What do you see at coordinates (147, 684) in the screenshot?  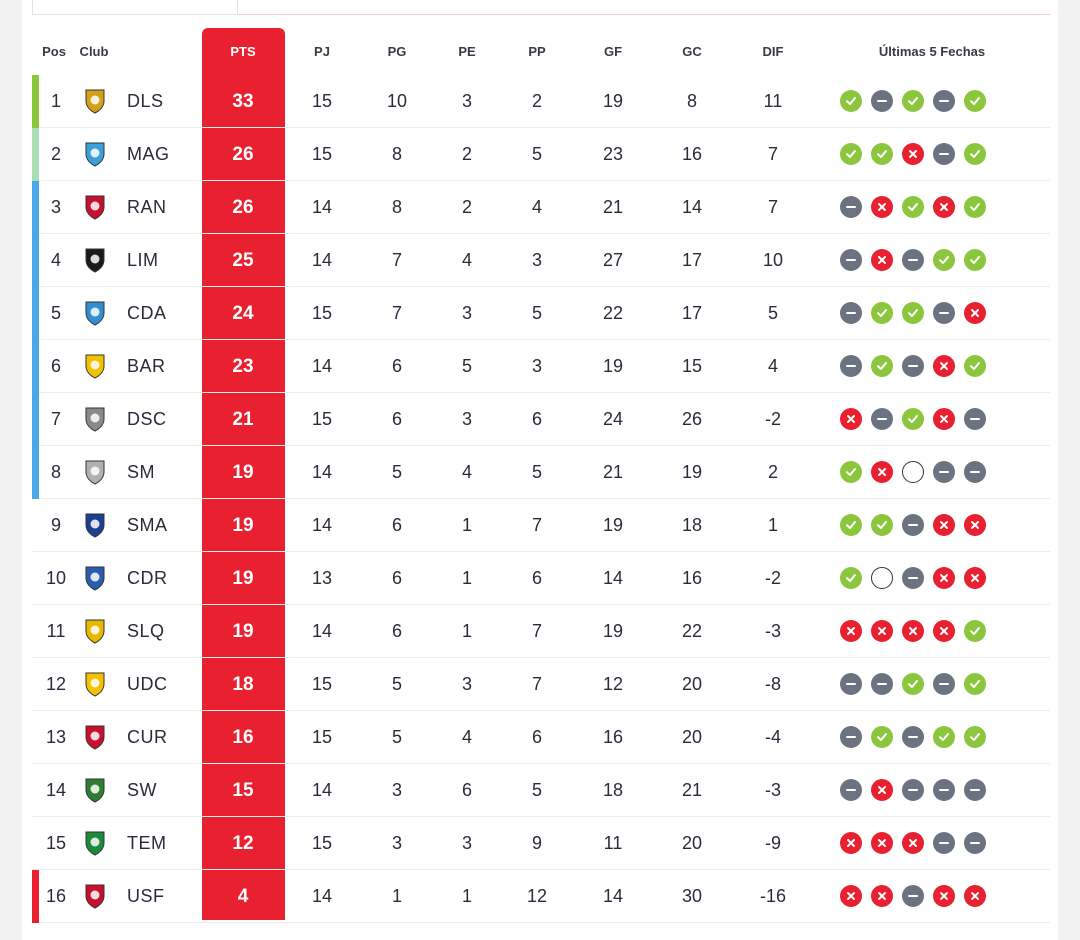 I see `club-name: UDC` at bounding box center [147, 684].